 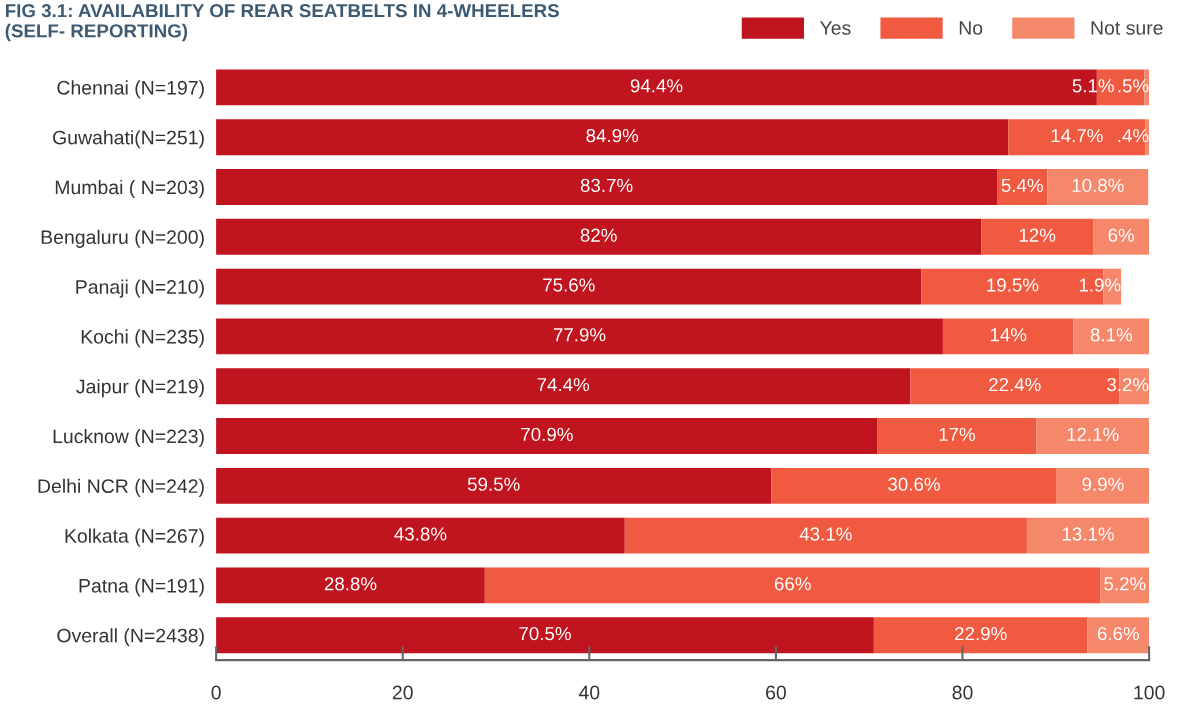 What do you see at coordinates (1077, 136) in the screenshot?
I see `data-label: 14.7%` at bounding box center [1077, 136].